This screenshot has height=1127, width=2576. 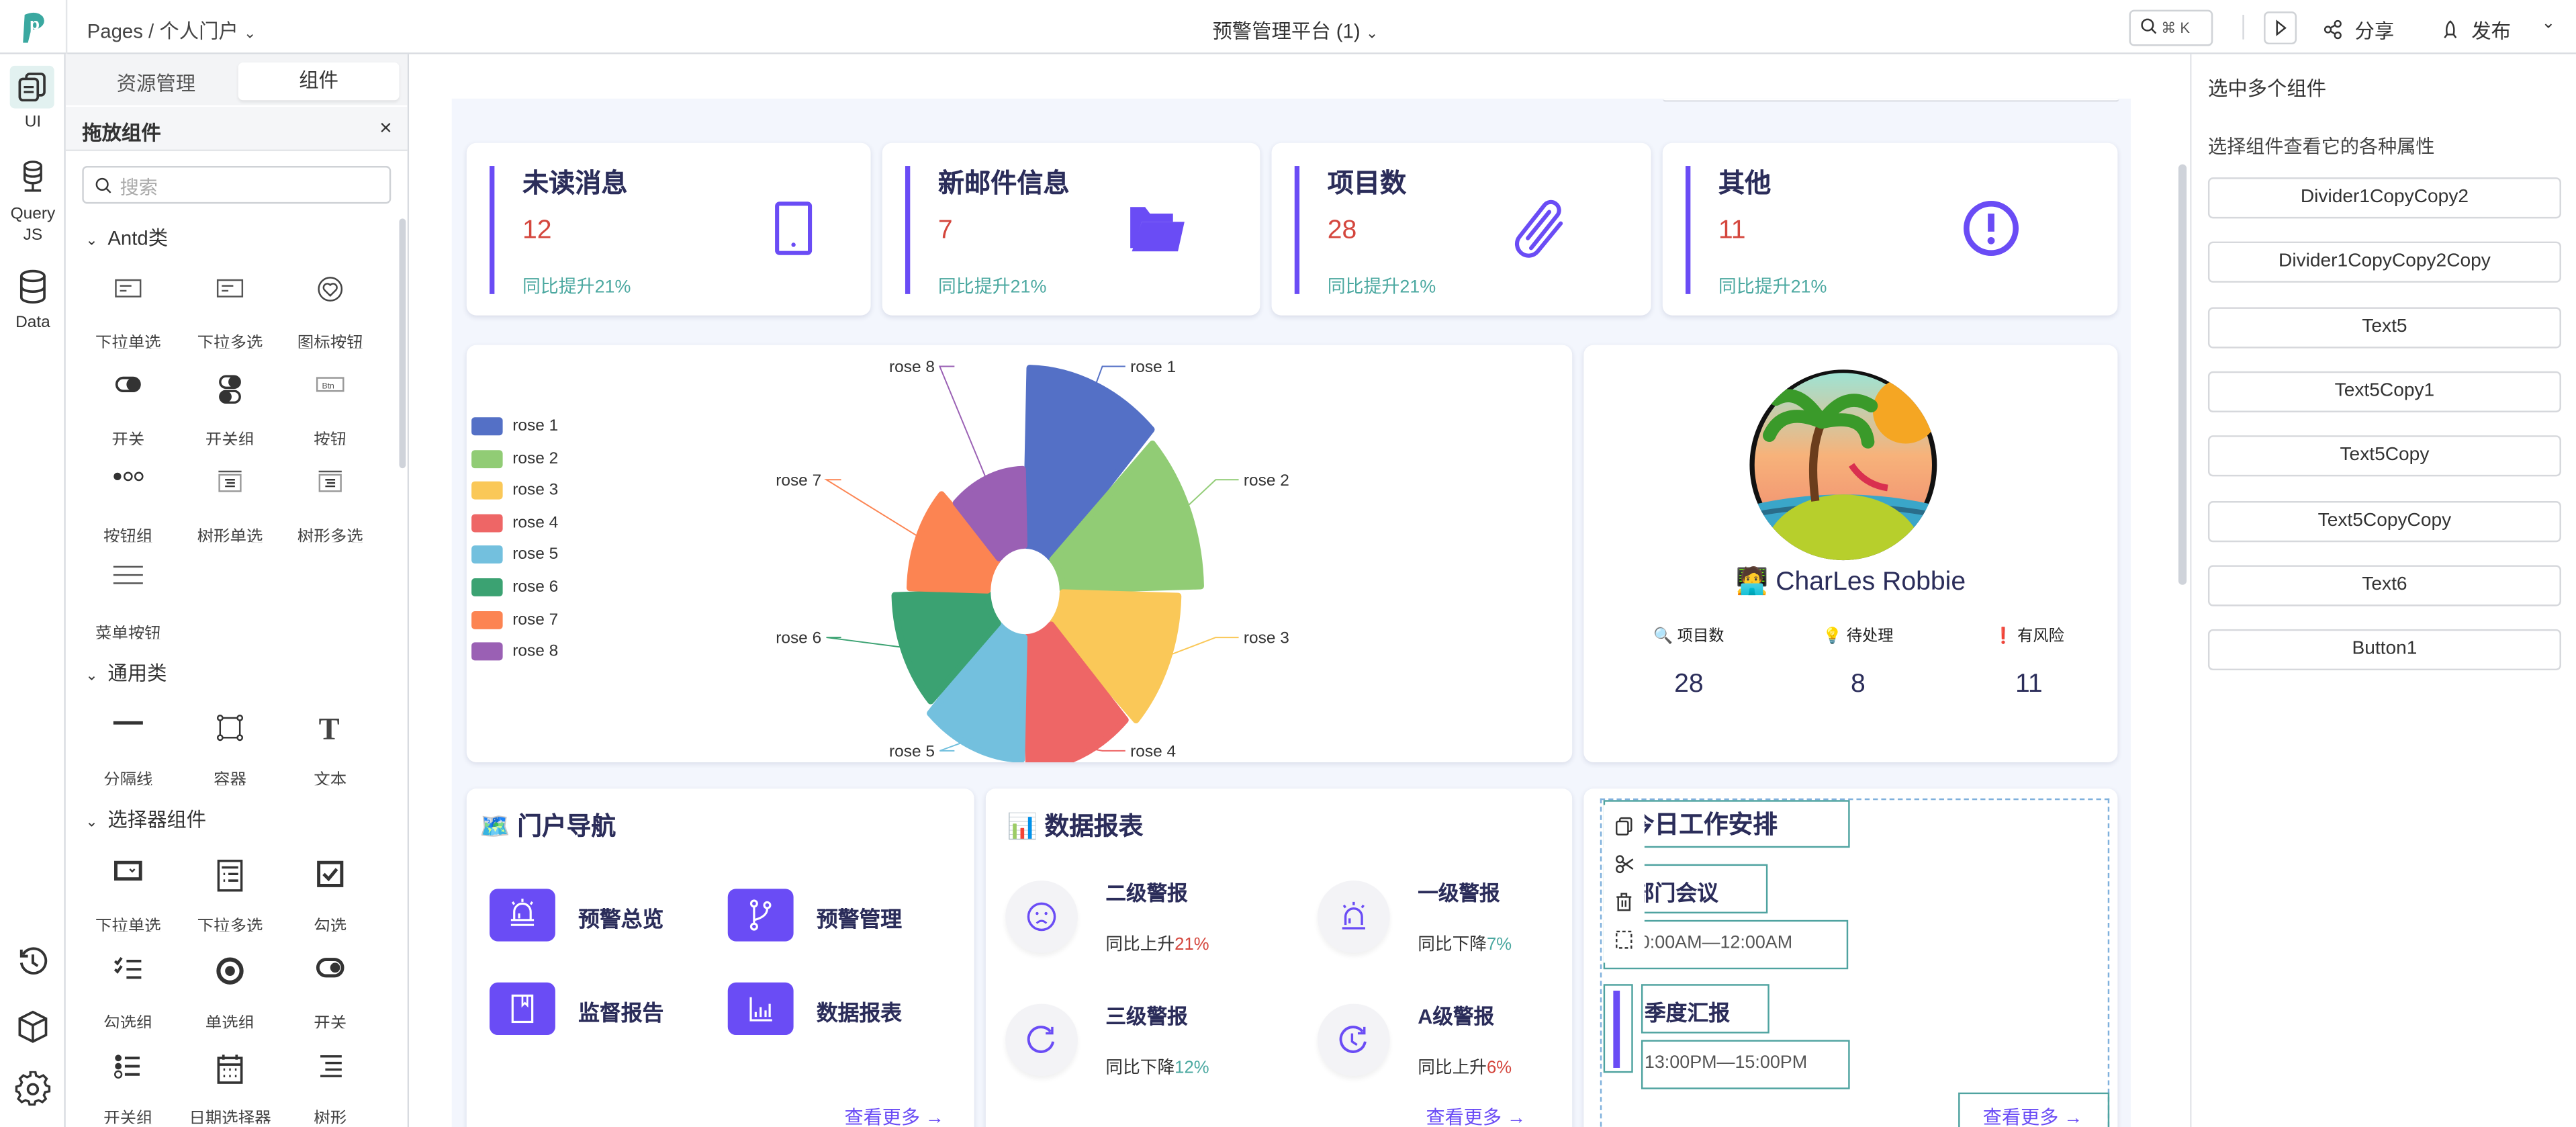 I want to click on selected-component-button: Divider1CopyCopy2, so click(x=2384, y=198).